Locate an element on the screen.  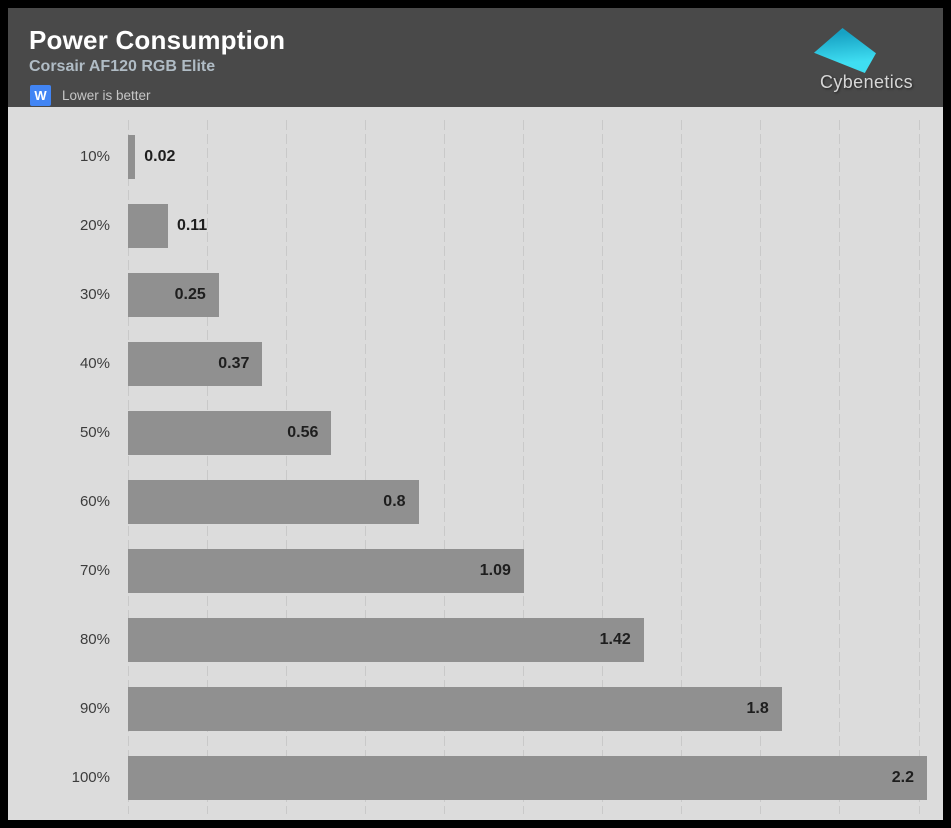
value-label: 0.56 is located at coordinates (303, 432).